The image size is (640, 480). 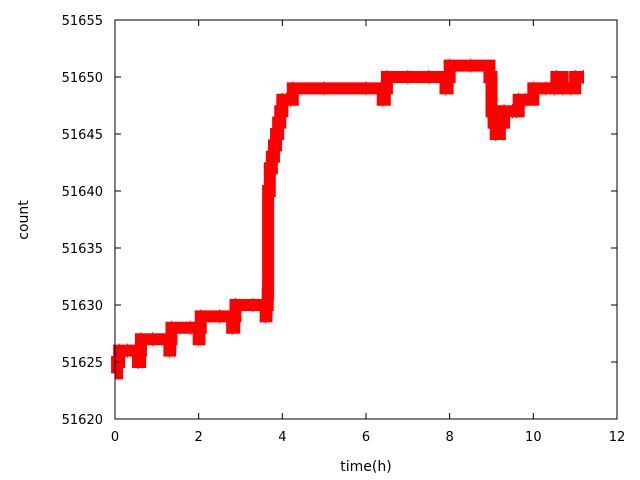 I want to click on y-tick-label: 51620, so click(x=82, y=420).